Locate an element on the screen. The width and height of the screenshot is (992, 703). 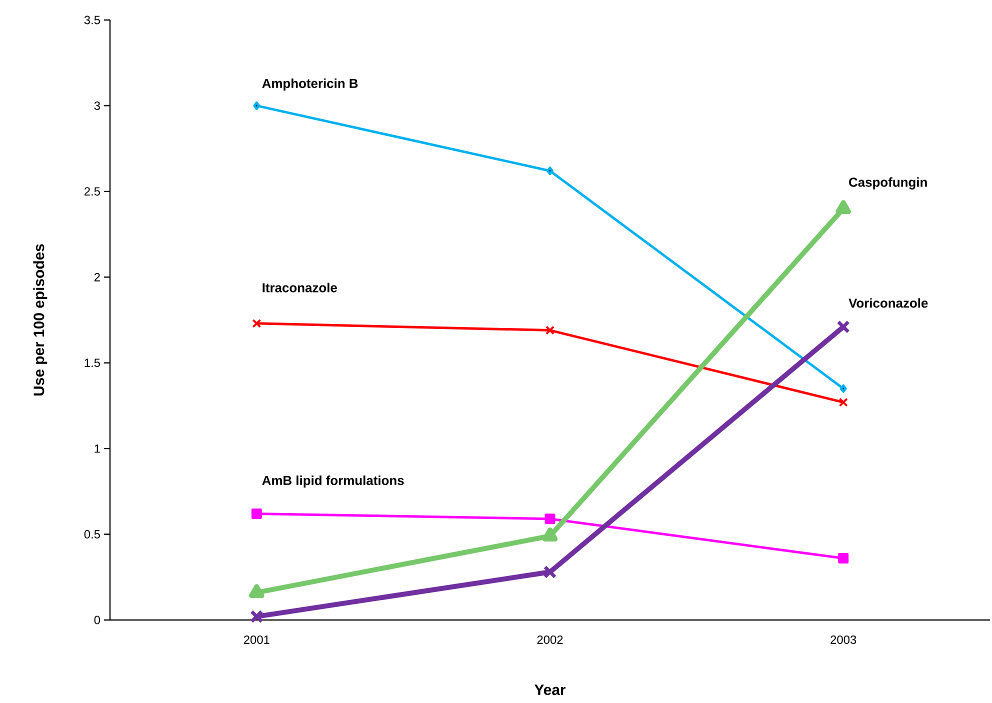
y-tick-label: 0 is located at coordinates (97, 620).